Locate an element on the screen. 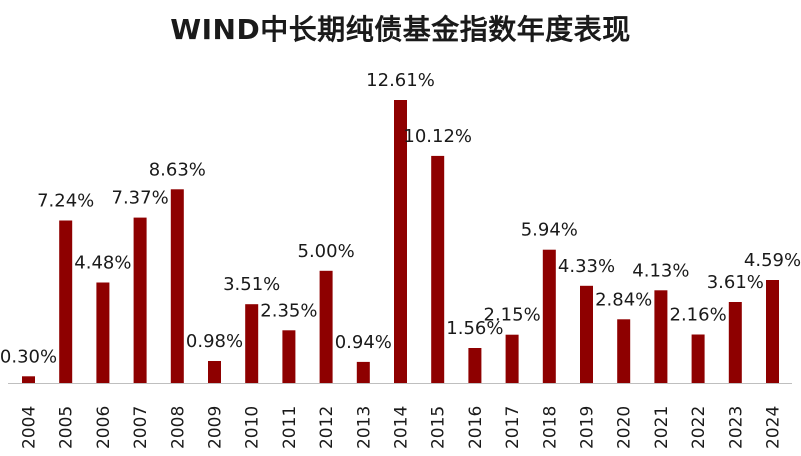  data-label-2017: 2.15% is located at coordinates (512, 315).